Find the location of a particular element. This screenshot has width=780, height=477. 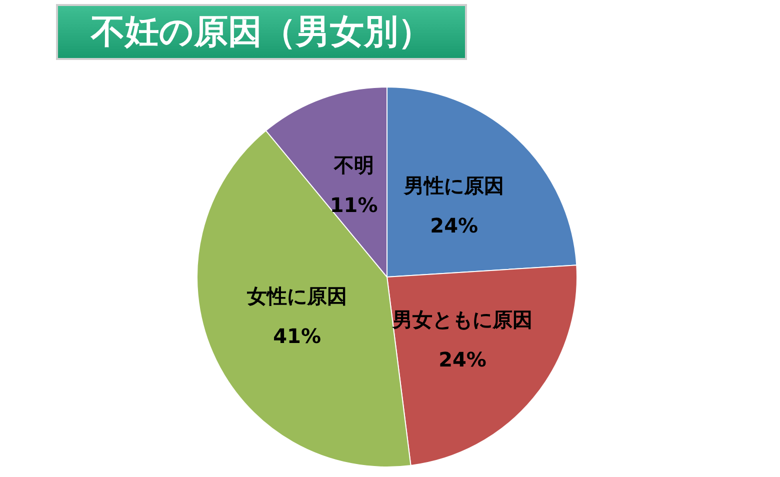

slice-label: 女性に原因 is located at coordinates (297, 296).